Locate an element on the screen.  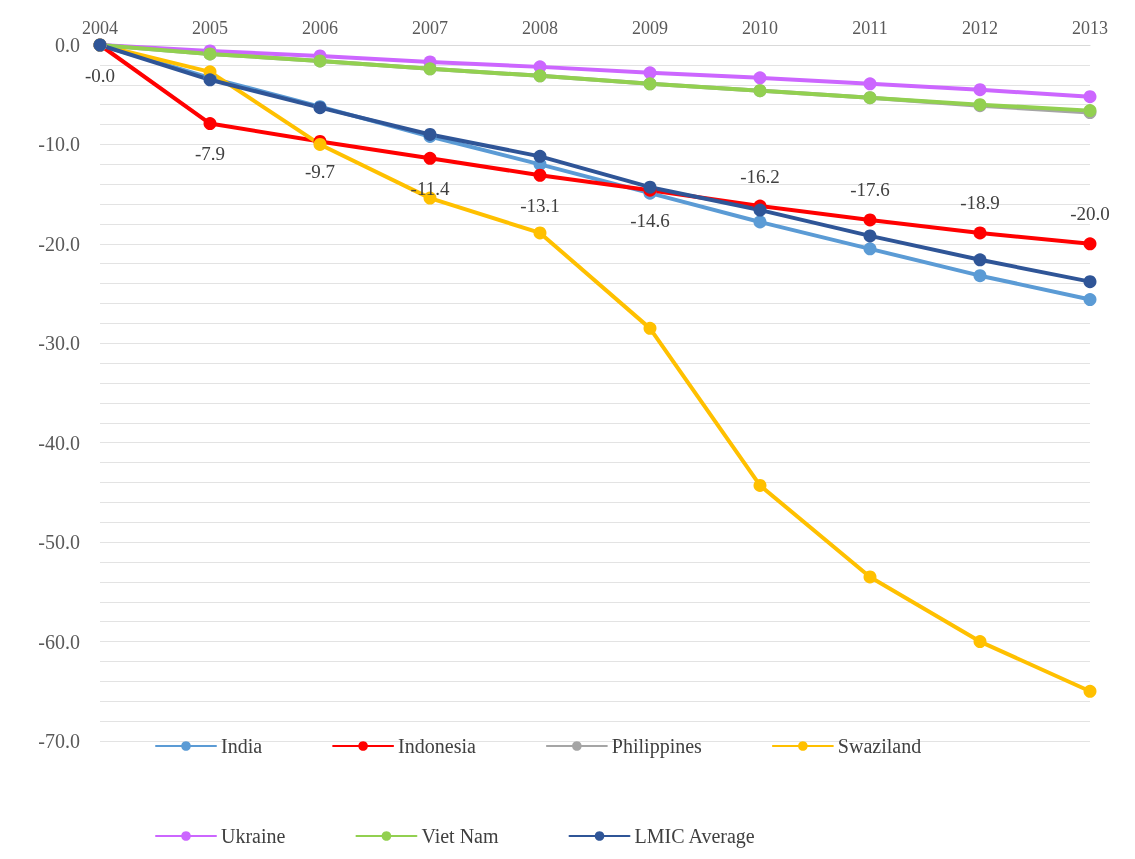
x-tick-label: 2012 is located at coordinates (980, 28).